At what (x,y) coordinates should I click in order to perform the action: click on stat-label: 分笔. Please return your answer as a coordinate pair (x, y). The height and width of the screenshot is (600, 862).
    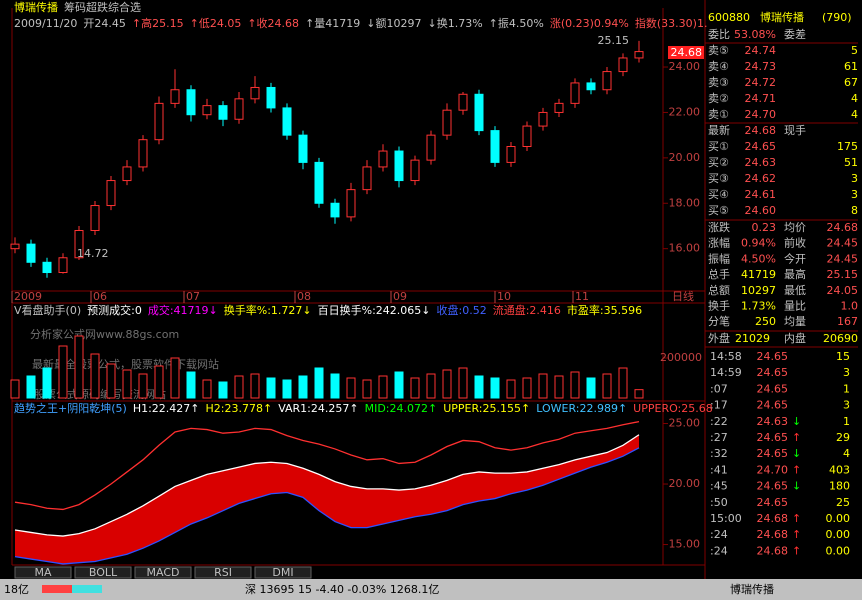
    Looking at the image, I should click on (719, 321).